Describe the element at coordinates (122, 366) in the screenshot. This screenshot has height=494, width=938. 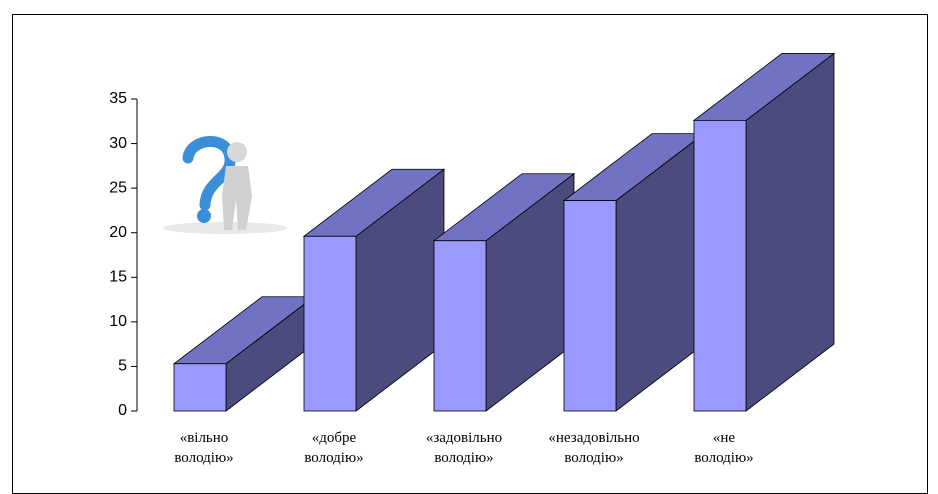
I see `y-tick-label: 5` at that location.